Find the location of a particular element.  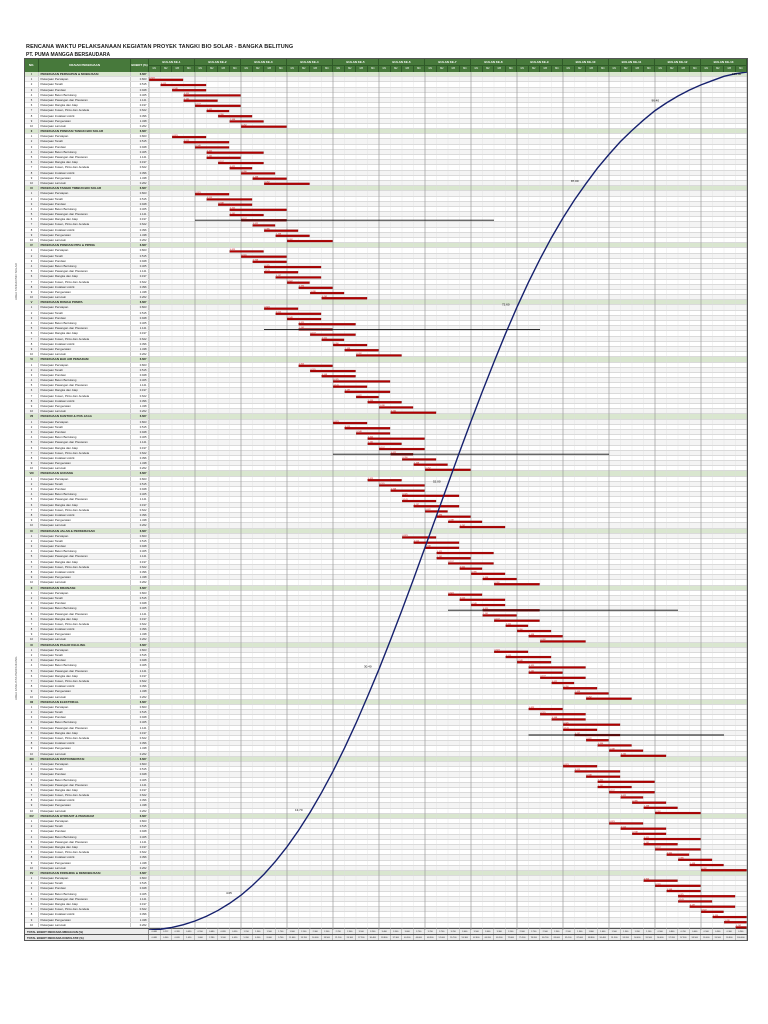

row-no: I is located at coordinates (32, 74).